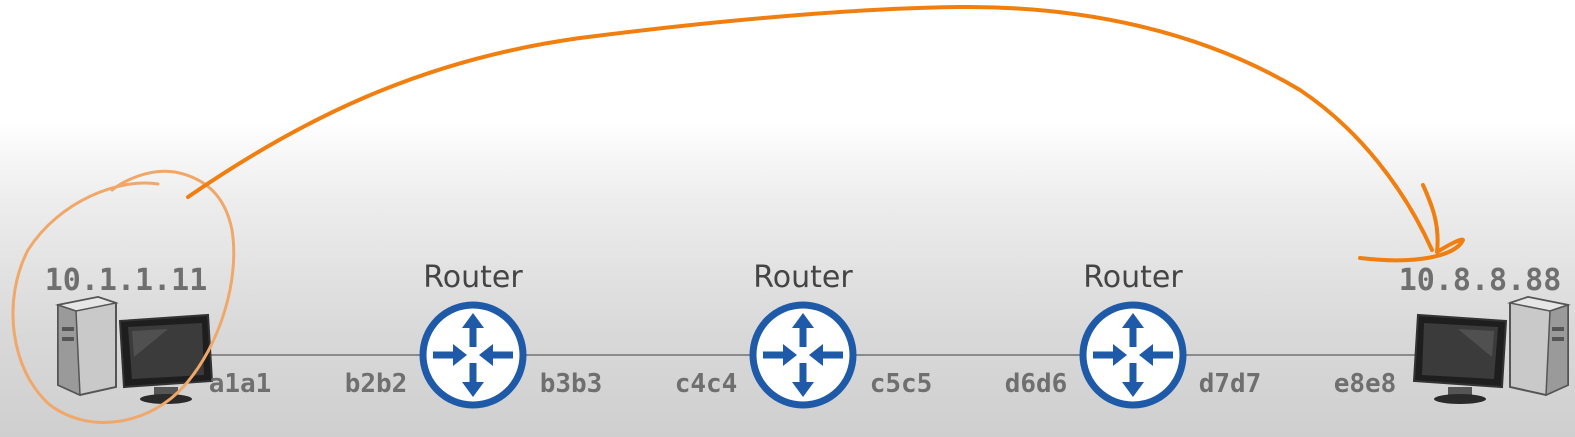  Describe the element at coordinates (803, 277) in the screenshot. I see `router-2-label: Router` at that location.